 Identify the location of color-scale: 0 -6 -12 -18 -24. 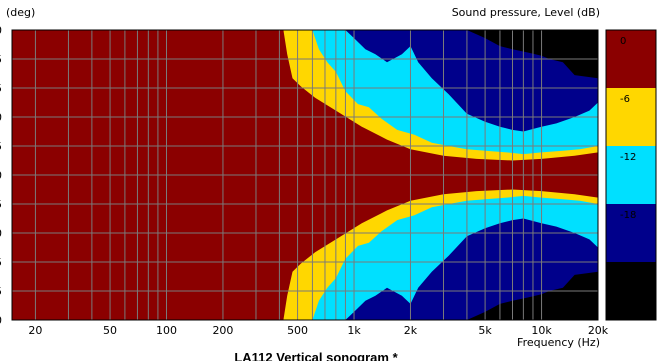
(631, 175).